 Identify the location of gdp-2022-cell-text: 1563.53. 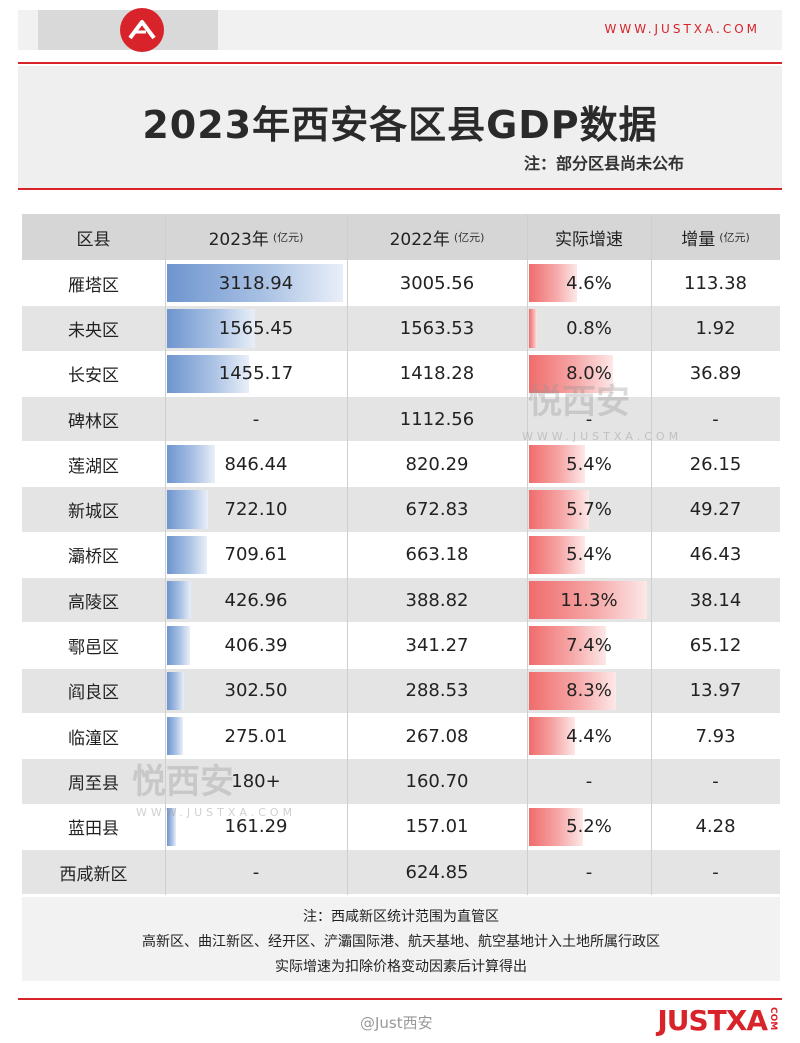
(437, 328).